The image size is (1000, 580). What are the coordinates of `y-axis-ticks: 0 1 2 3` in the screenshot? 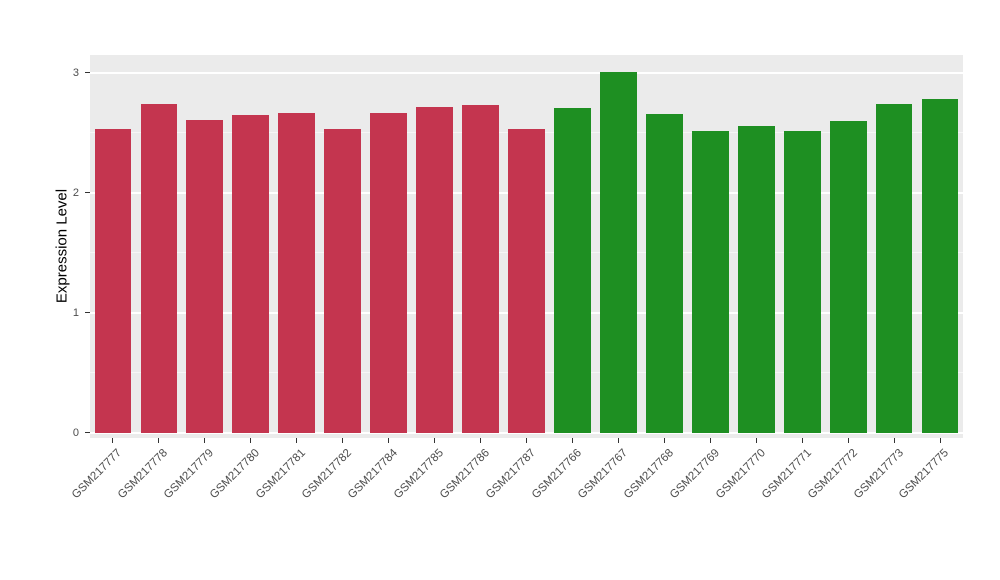 It's located at (45, 247).